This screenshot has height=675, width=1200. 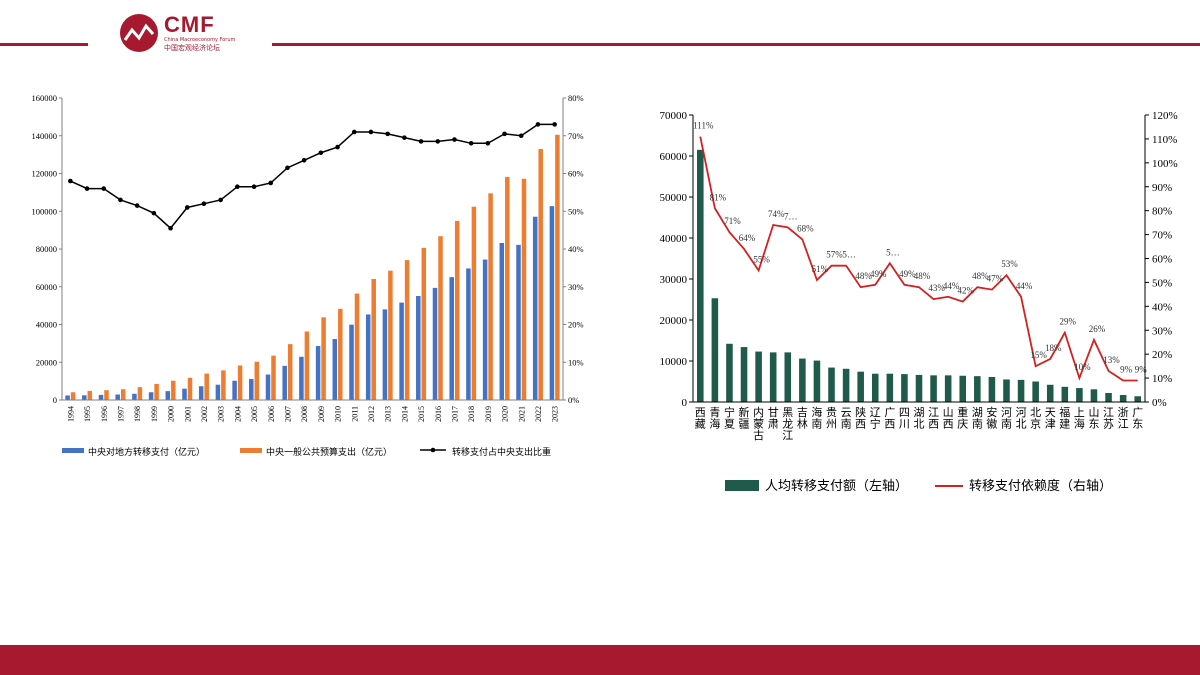 I want to click on x-tick-label: 海南, so click(x=816, y=418).